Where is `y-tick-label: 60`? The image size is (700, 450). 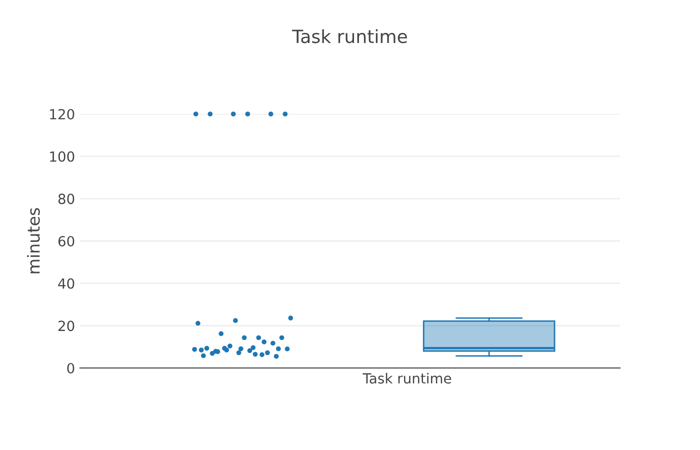
y-tick-label: 60 is located at coordinates (66, 241).